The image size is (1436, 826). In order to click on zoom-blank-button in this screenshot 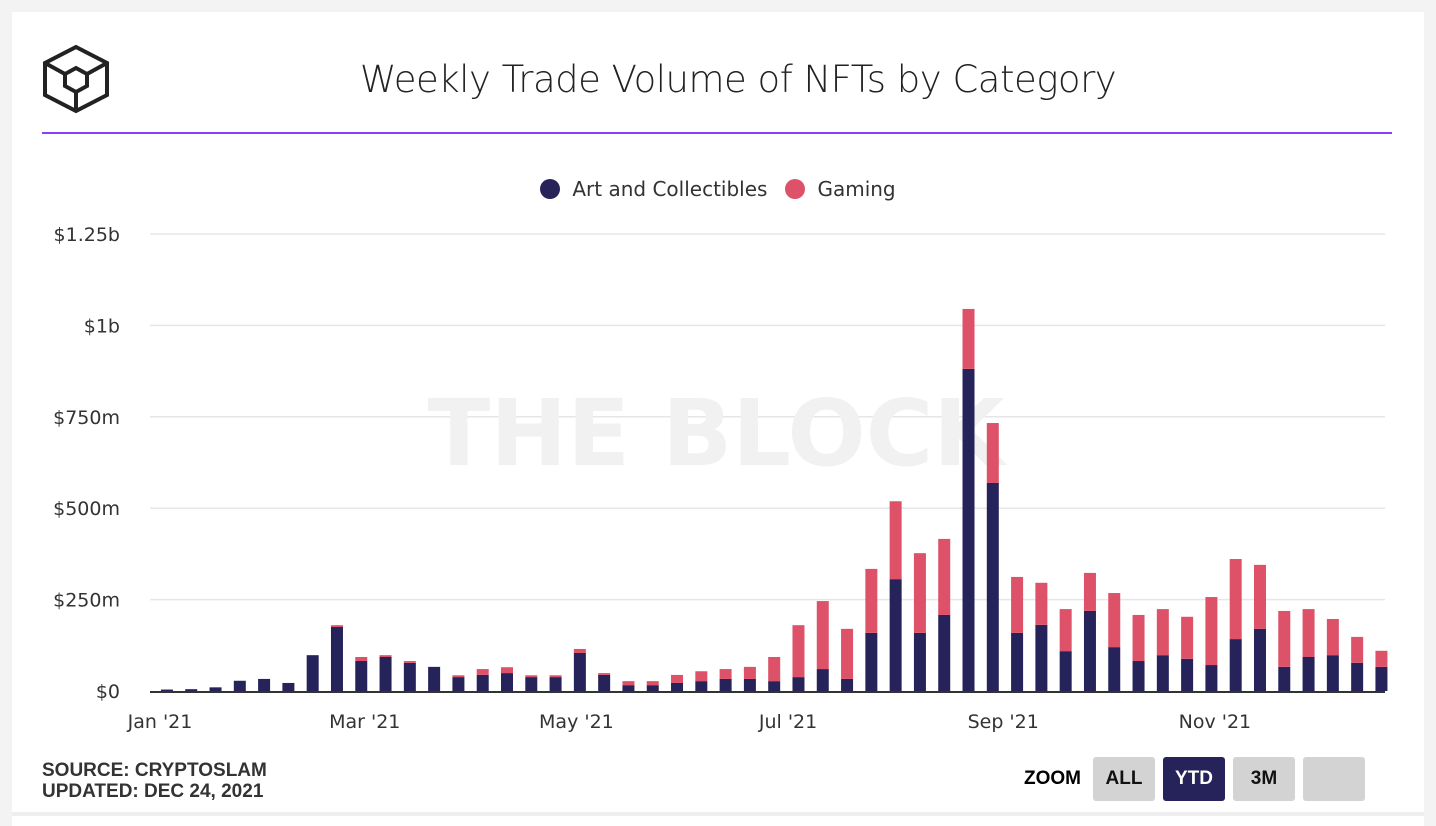, I will do `click(1334, 779)`.